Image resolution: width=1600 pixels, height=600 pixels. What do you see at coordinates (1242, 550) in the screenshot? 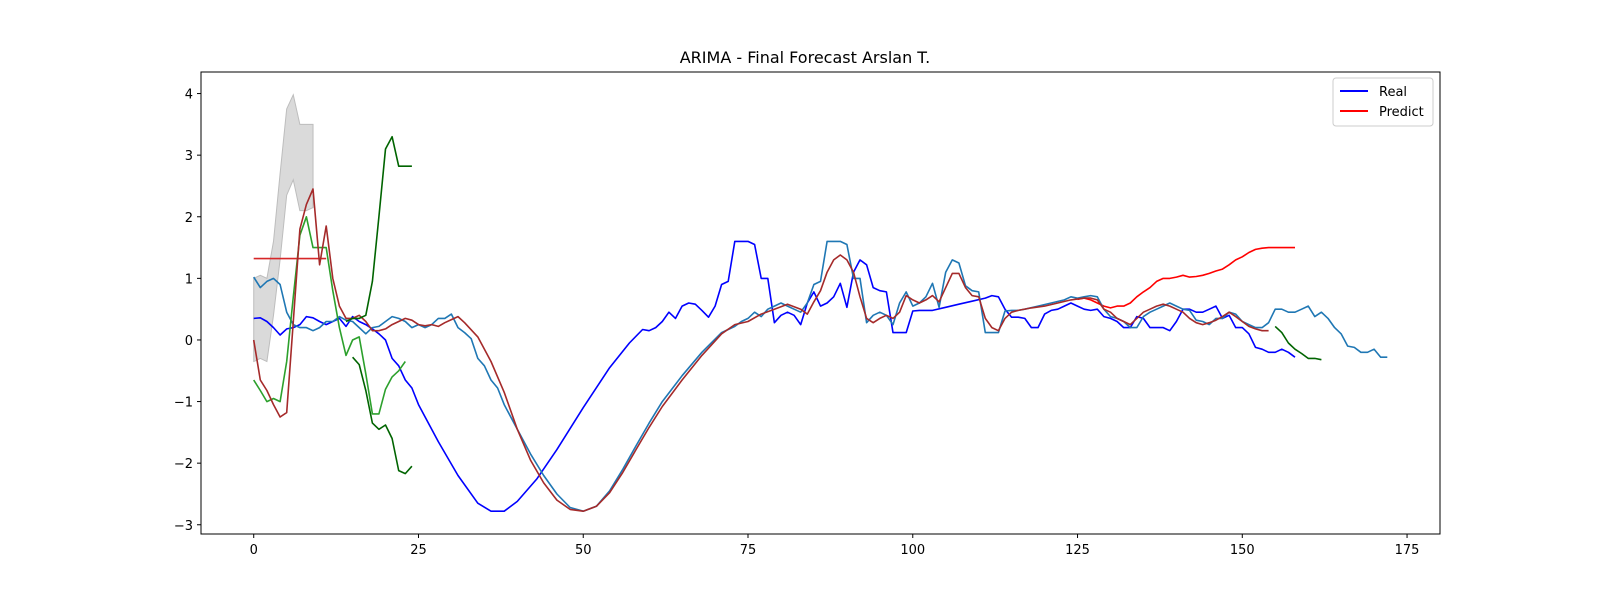
I see `x-tick-label: 150` at bounding box center [1242, 550].